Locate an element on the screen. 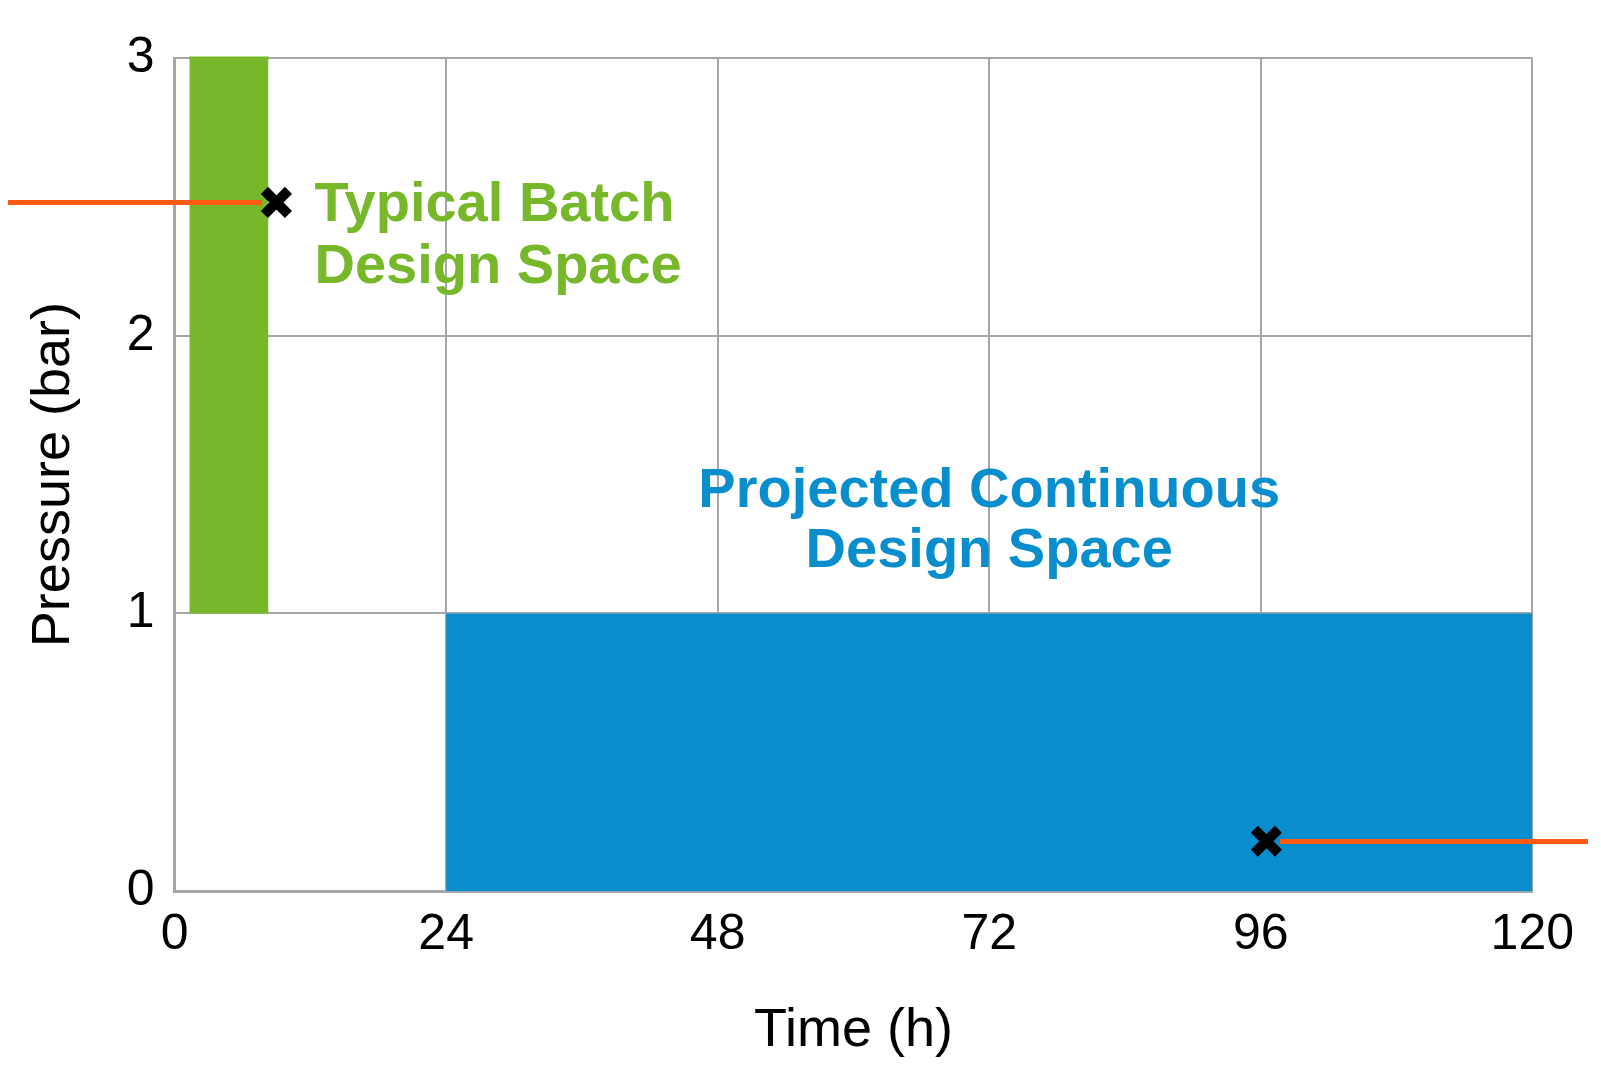 This screenshot has width=1601, height=1080. y-tick-label: 0 is located at coordinates (140, 887).